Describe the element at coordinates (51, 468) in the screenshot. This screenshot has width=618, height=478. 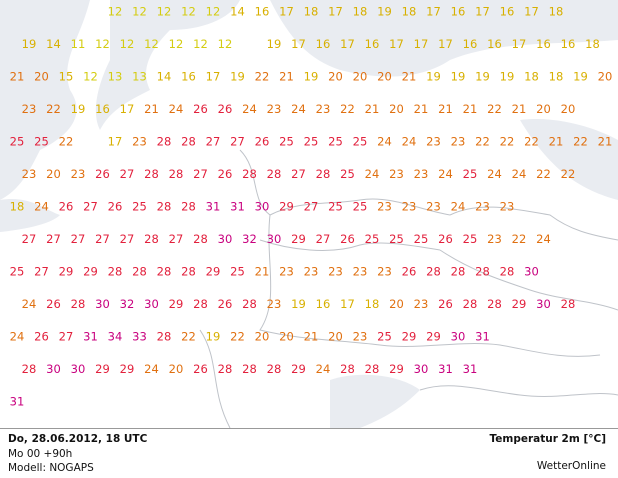
I see `model: Modell: NOGAPS` at that location.